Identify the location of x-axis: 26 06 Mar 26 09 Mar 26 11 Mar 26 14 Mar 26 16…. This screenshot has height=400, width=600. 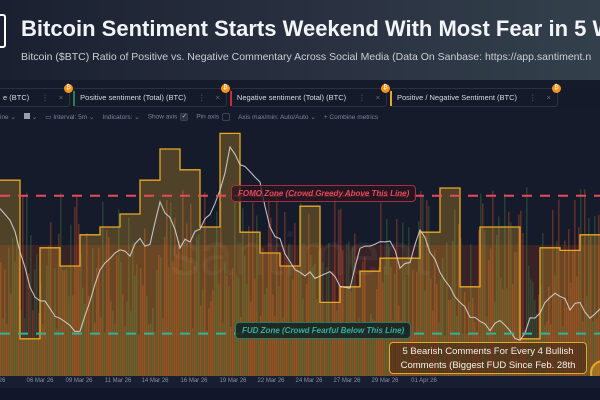
(300, 382).